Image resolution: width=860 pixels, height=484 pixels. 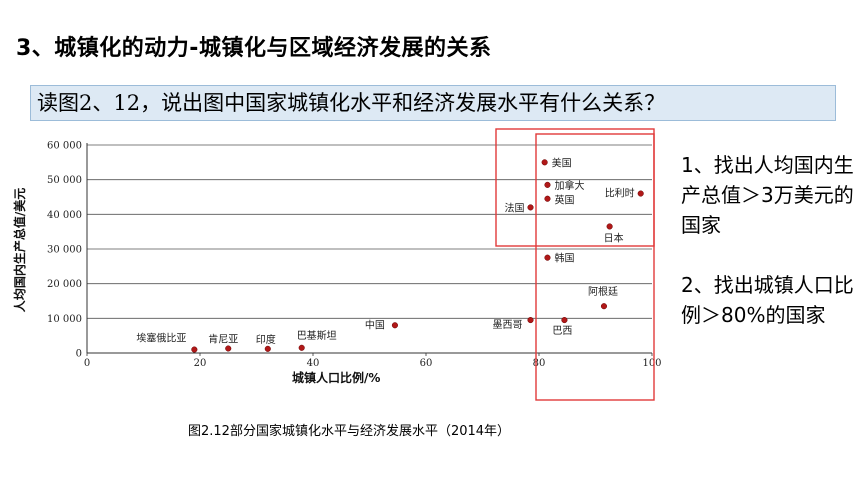 I want to click on point-label: 埃塞俄比亚, so click(x=161, y=338).